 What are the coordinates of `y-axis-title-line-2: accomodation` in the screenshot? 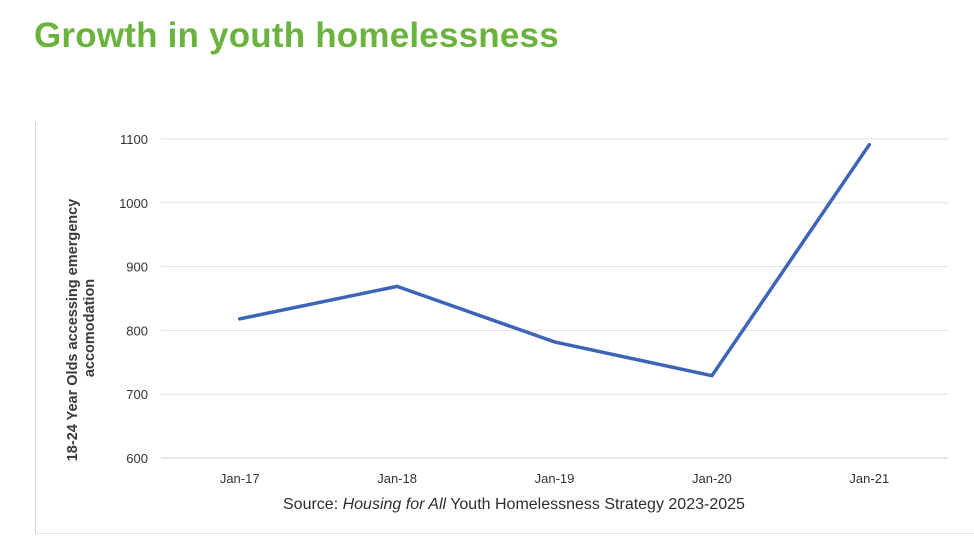 It's located at (90, 328).